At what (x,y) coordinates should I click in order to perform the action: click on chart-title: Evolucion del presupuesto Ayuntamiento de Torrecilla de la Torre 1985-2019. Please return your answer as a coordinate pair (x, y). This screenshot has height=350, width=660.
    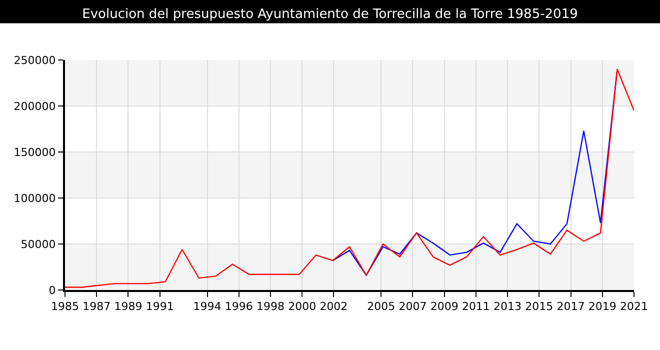
    Looking at the image, I should click on (330, 14).